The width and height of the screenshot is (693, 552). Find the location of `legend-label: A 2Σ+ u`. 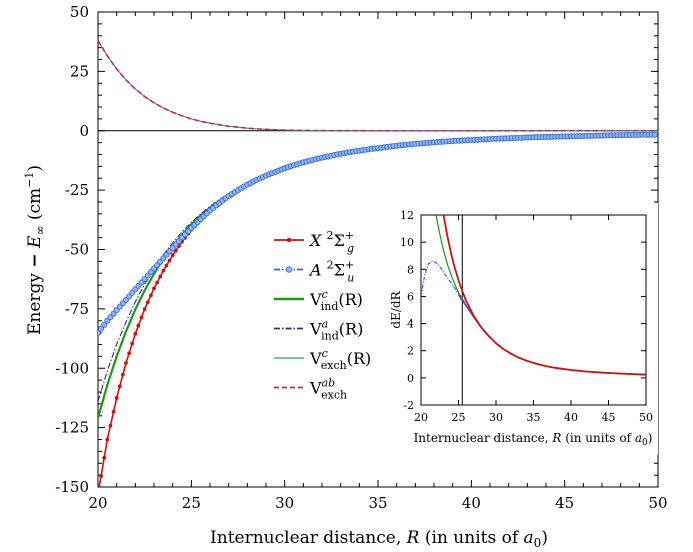

legend-label: A 2Σ+ u is located at coordinates (331, 272).